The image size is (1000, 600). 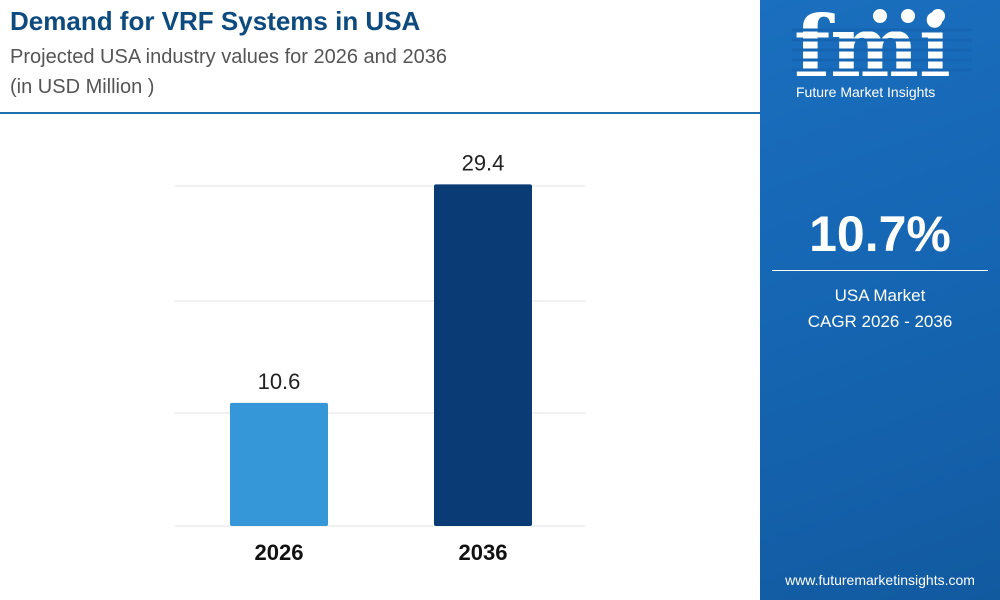 I want to click on cagr-divider, so click(x=880, y=270).